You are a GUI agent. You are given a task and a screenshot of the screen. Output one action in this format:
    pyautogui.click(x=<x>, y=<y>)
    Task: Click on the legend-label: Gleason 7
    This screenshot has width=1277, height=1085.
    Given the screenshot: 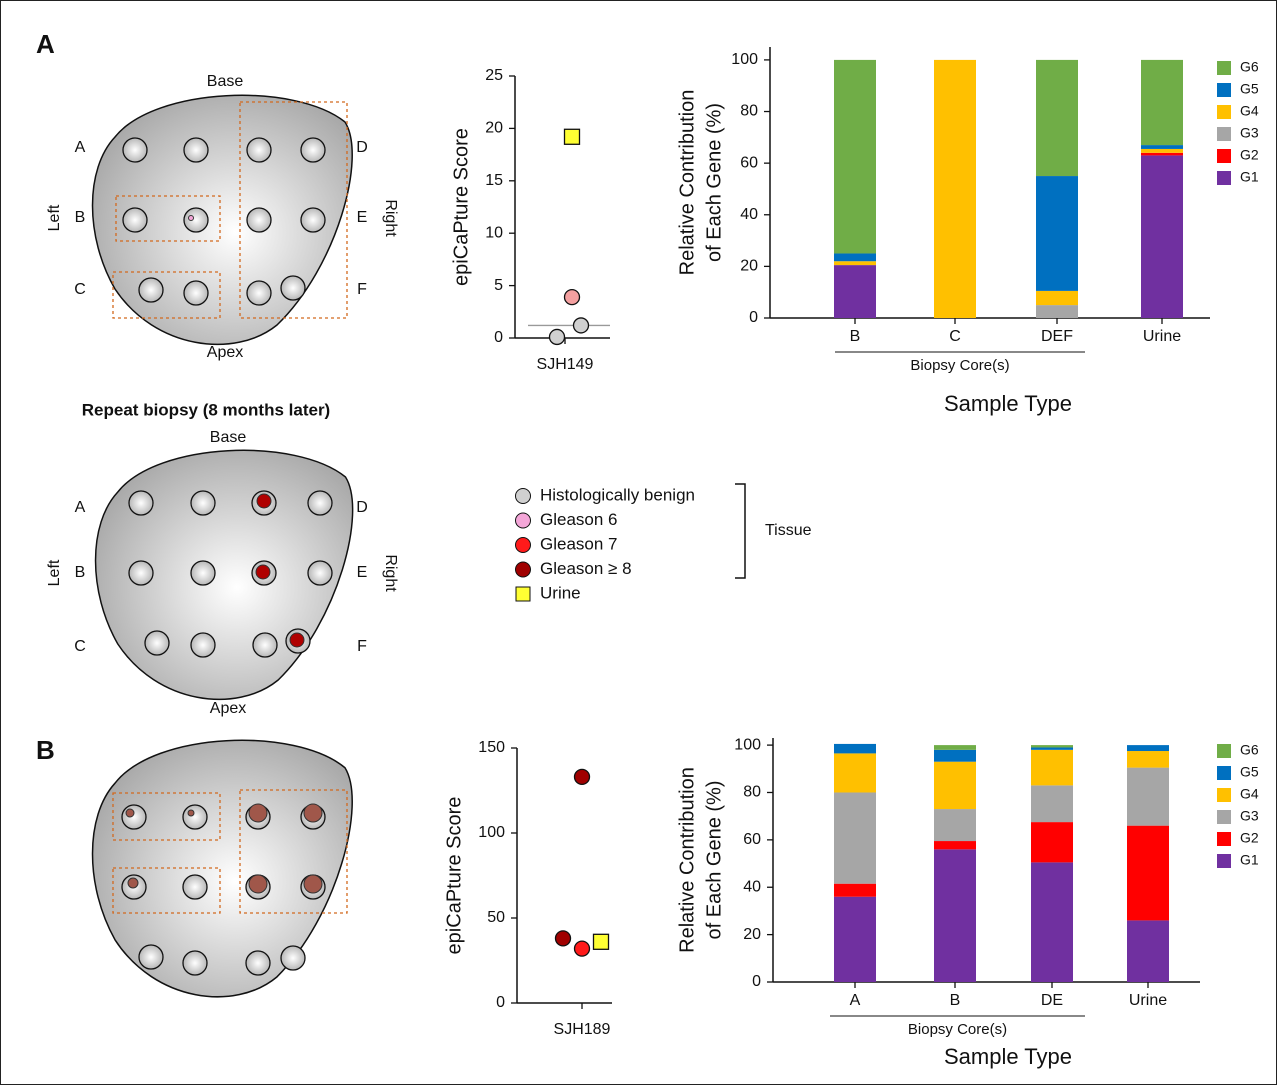 What is the action you would take?
    pyautogui.click(x=579, y=543)
    